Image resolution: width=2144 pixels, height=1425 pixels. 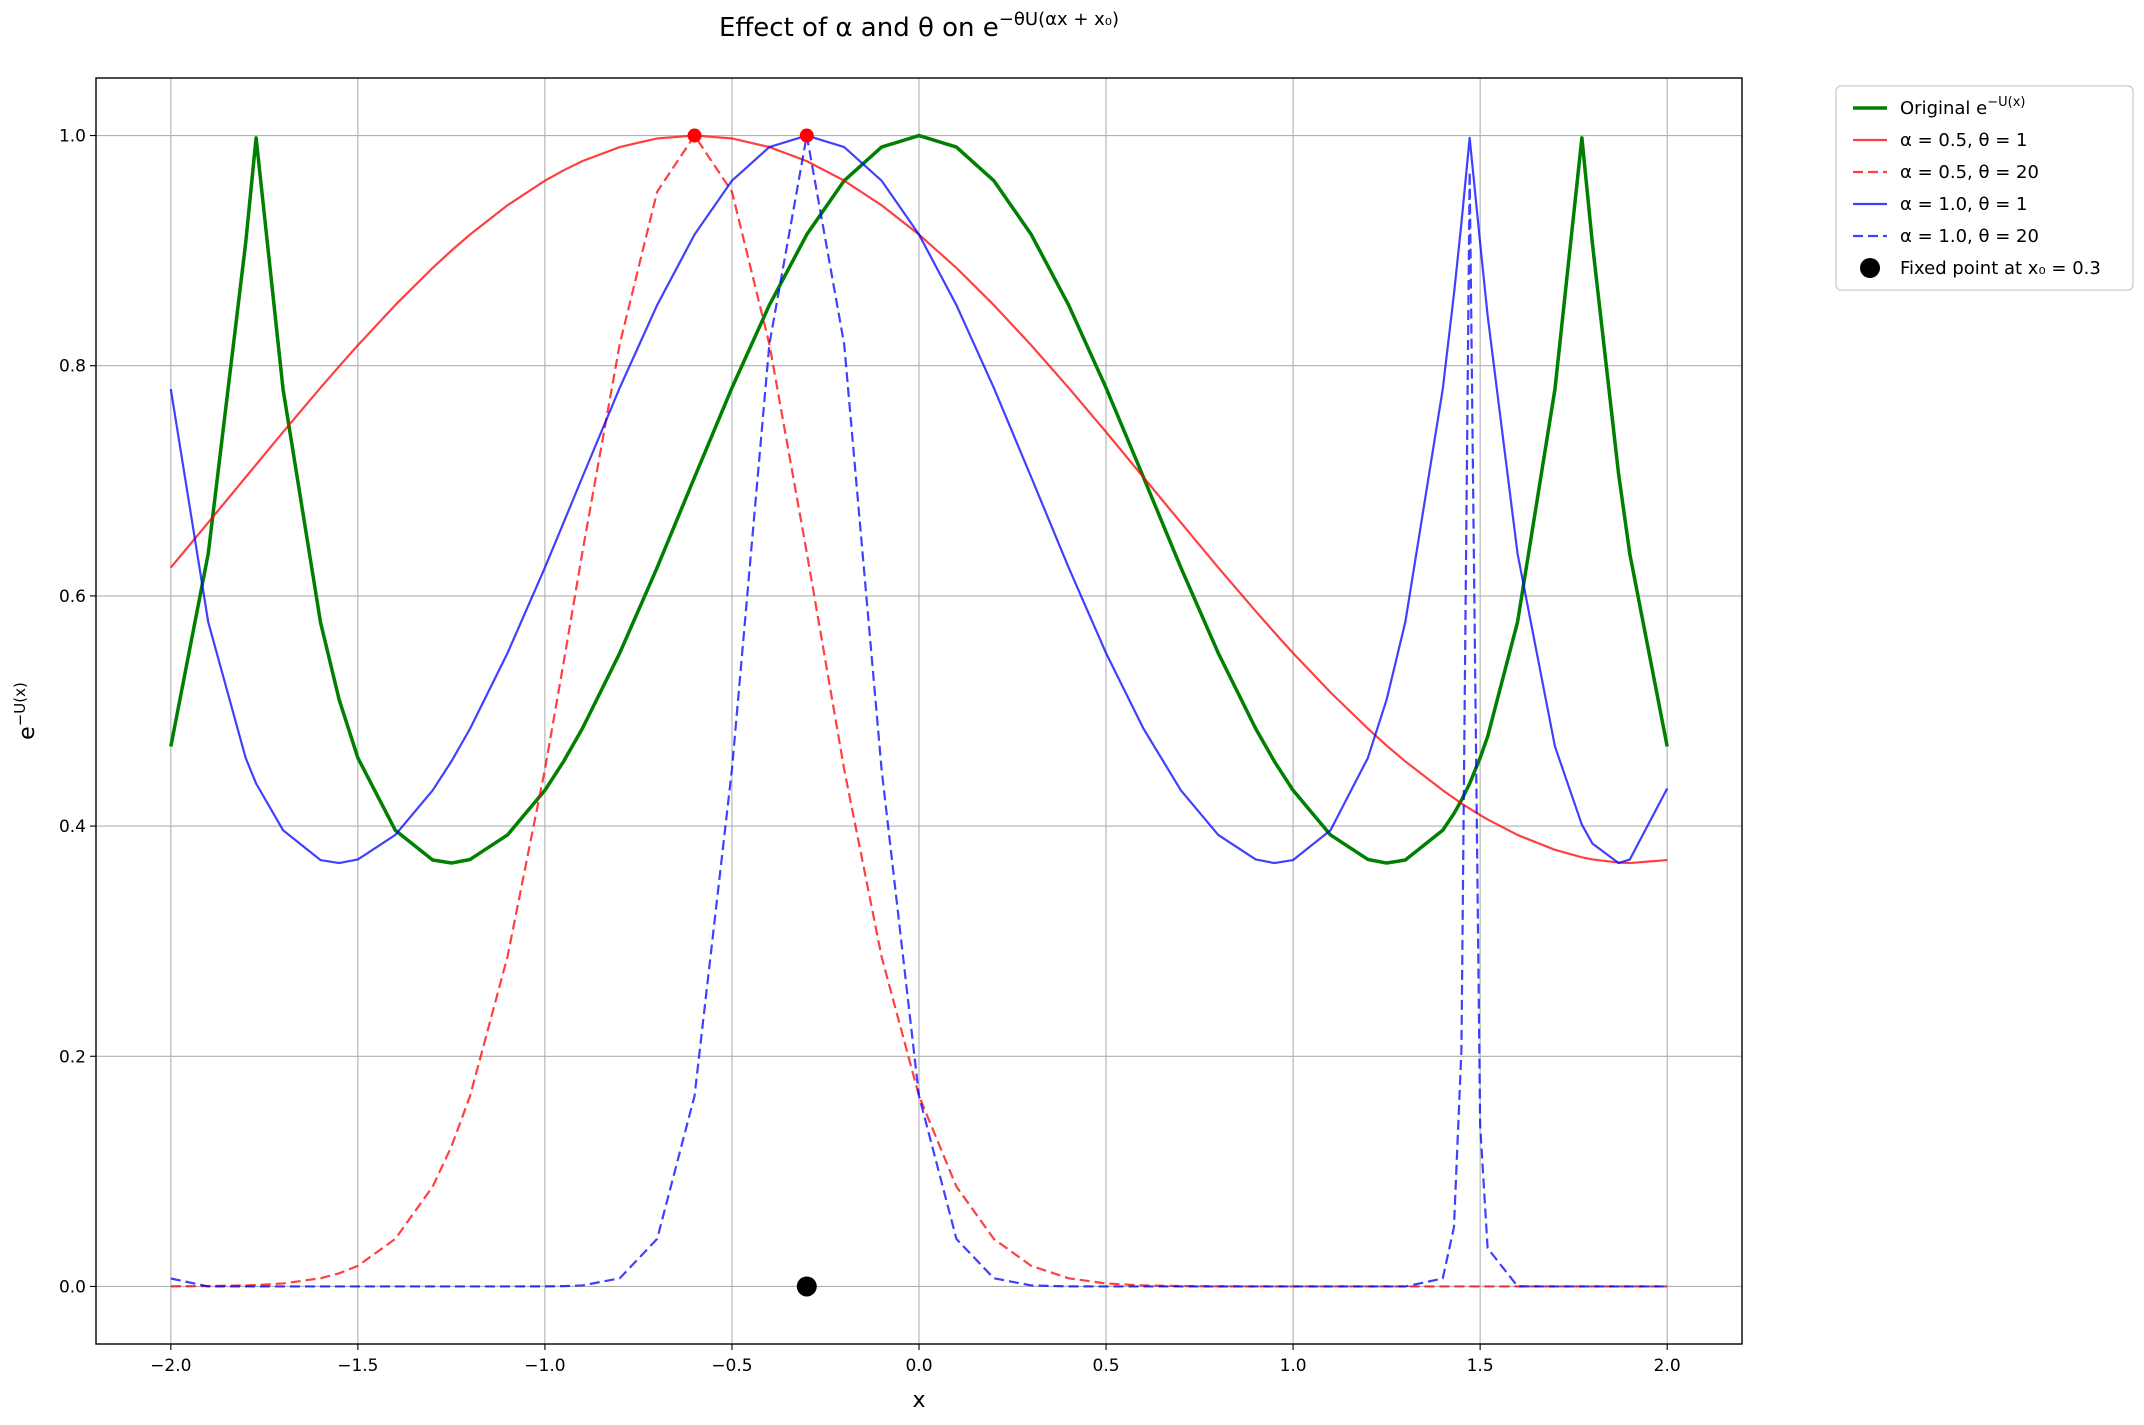 I want to click on legend-label-text: α = 0.5, θ = 1, so click(x=1963, y=140).